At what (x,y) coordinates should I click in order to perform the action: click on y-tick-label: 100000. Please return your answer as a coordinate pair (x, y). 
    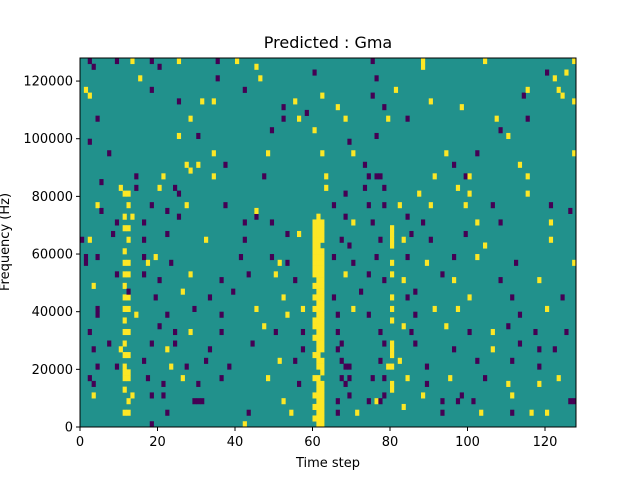
    Looking at the image, I should click on (48, 139).